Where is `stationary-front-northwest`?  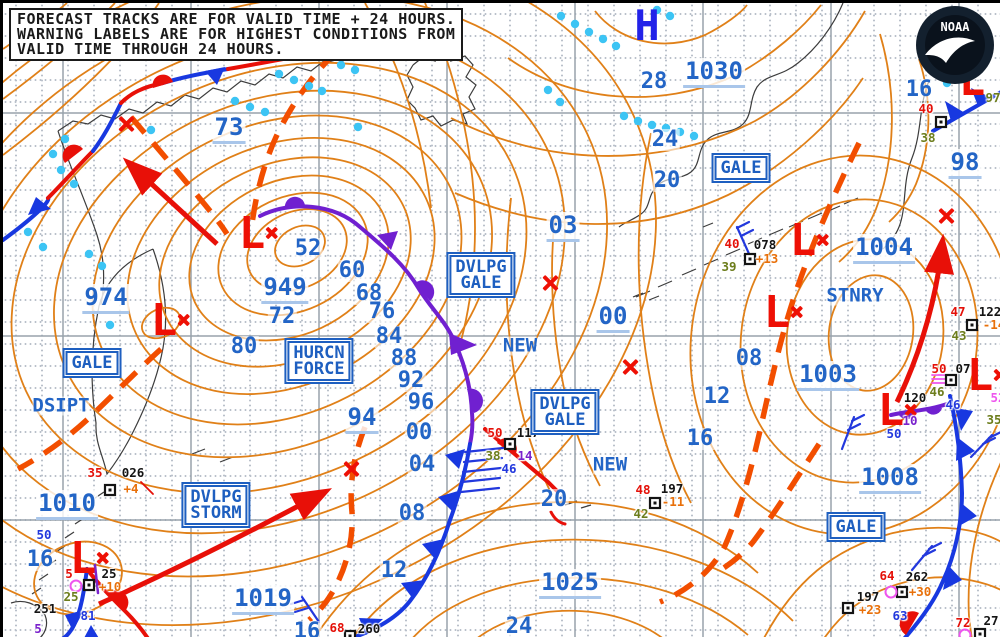 stationary-front-northwest is located at coordinates (171, 144).